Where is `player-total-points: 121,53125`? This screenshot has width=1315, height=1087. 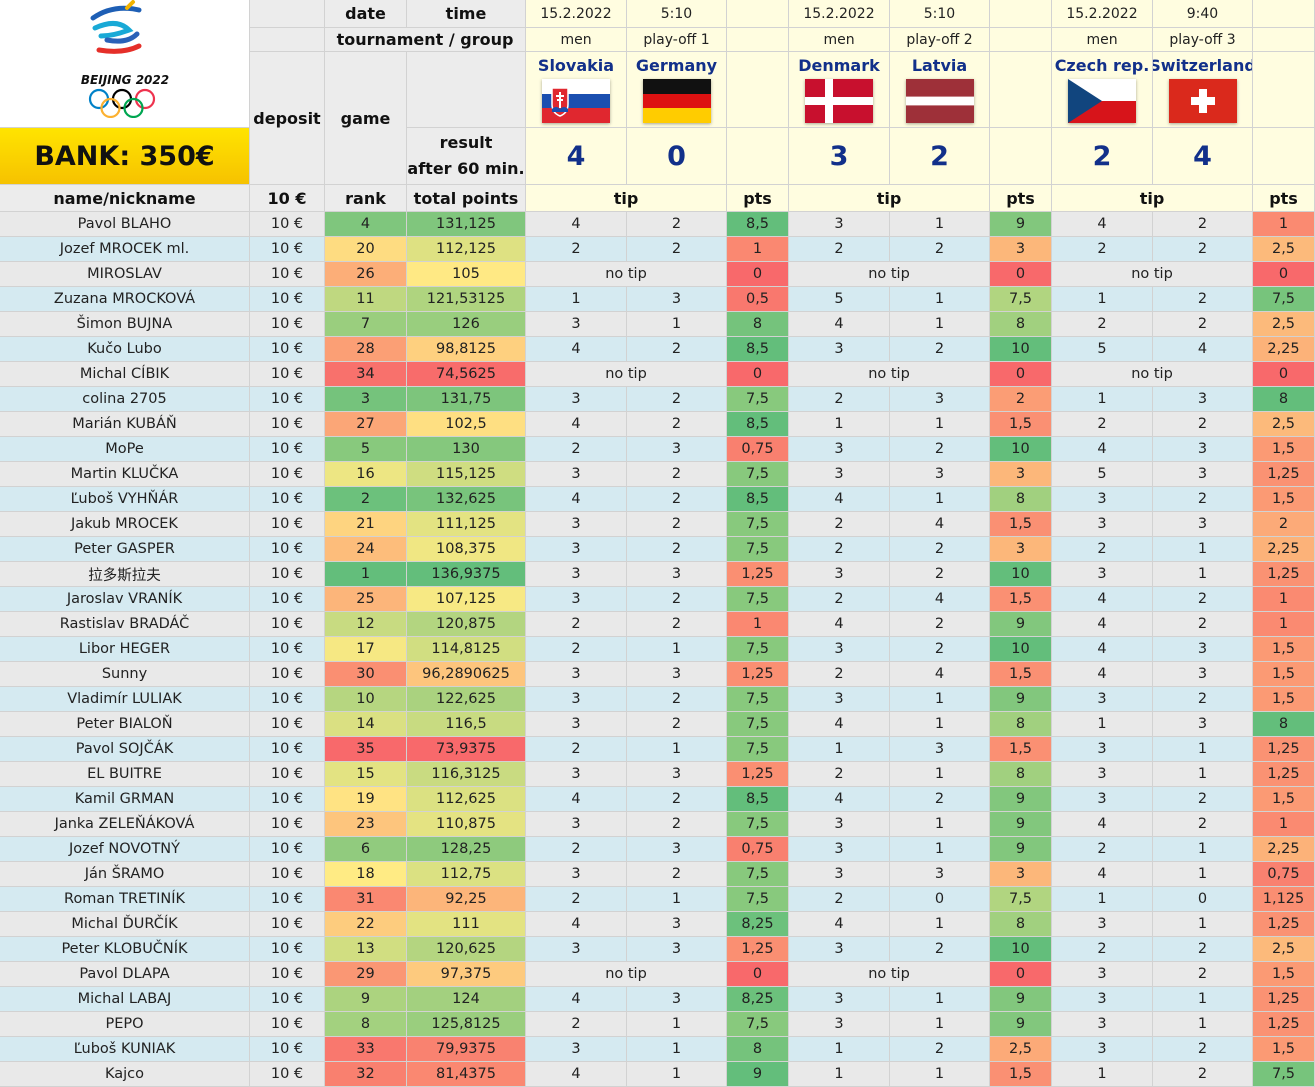
player-total-points: 121,53125 is located at coordinates (466, 299).